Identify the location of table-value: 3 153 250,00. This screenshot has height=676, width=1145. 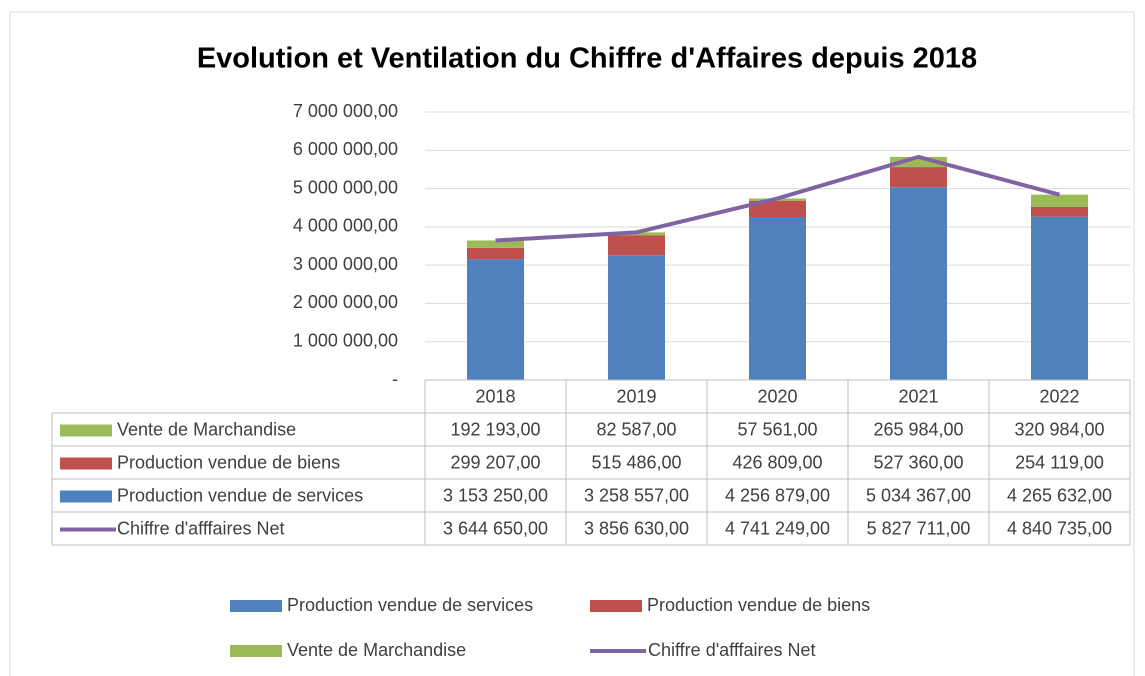
(495, 495).